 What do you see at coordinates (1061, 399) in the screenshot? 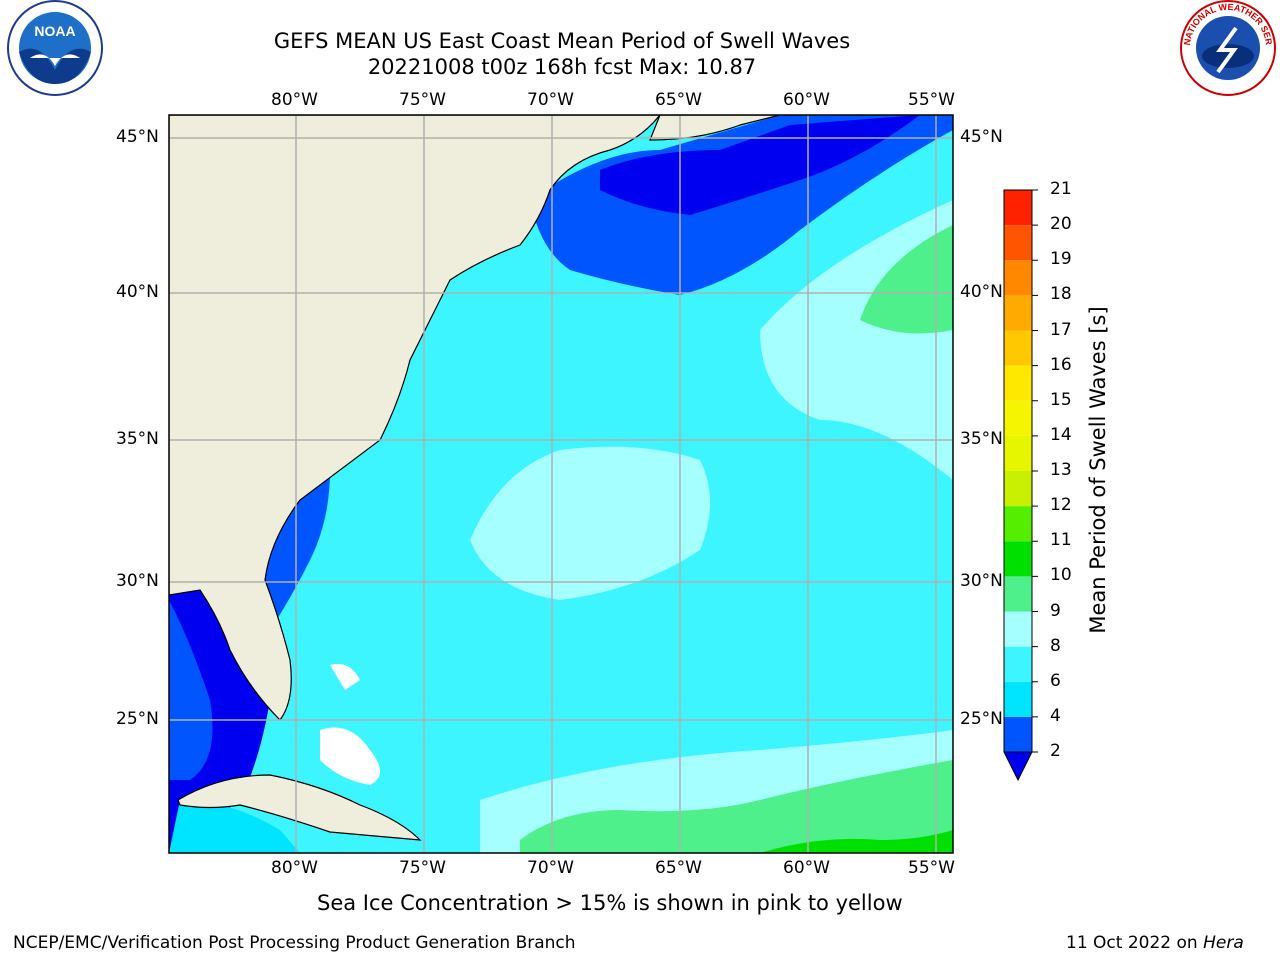
I see `colorbar-tick-label: 15` at bounding box center [1061, 399].